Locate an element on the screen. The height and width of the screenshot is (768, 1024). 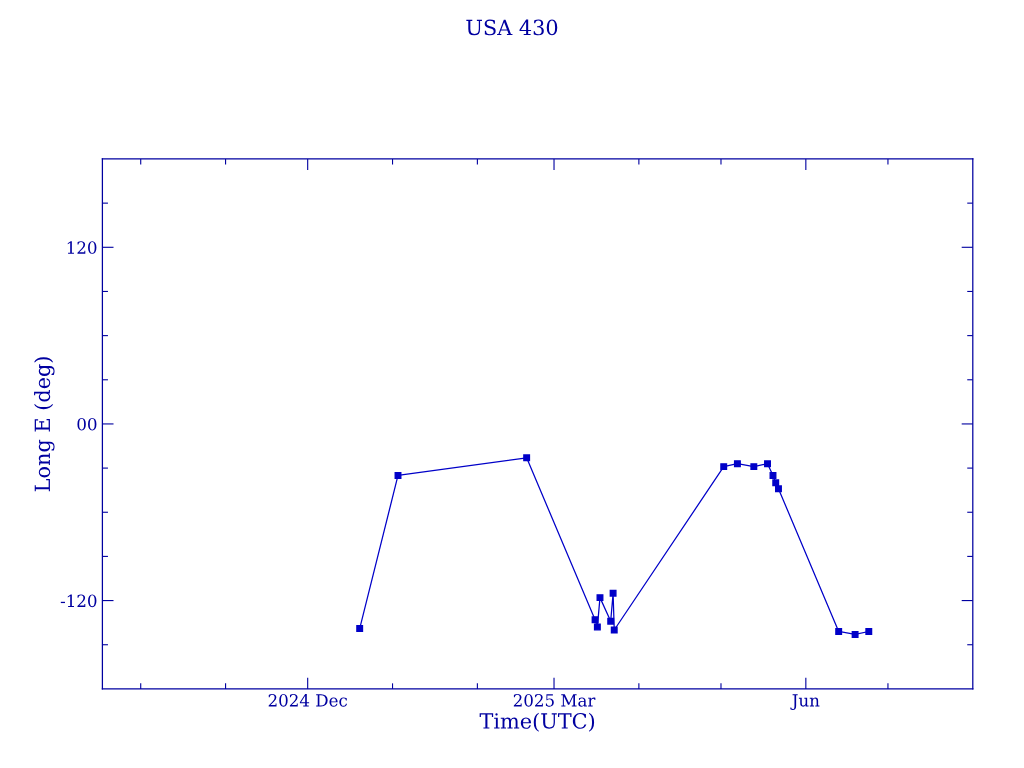
x-tick-label: 2024 Dec is located at coordinates (308, 700).